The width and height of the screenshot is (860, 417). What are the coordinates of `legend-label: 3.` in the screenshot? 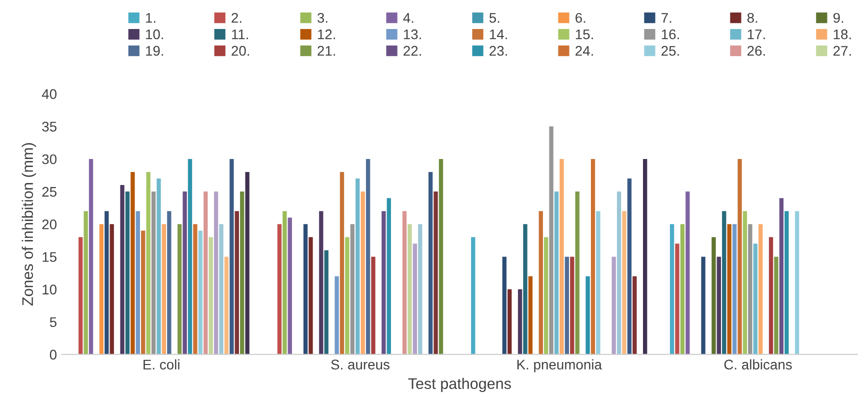 It's located at (322, 17).